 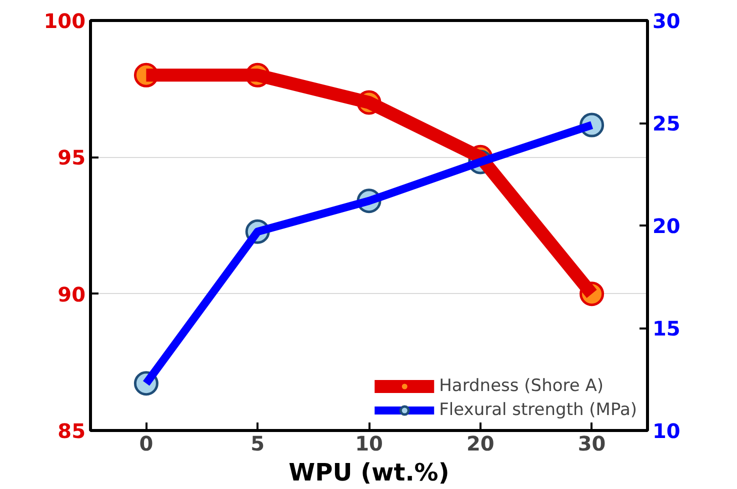 I want to click on y-tick-label: 95, so click(x=72, y=158).